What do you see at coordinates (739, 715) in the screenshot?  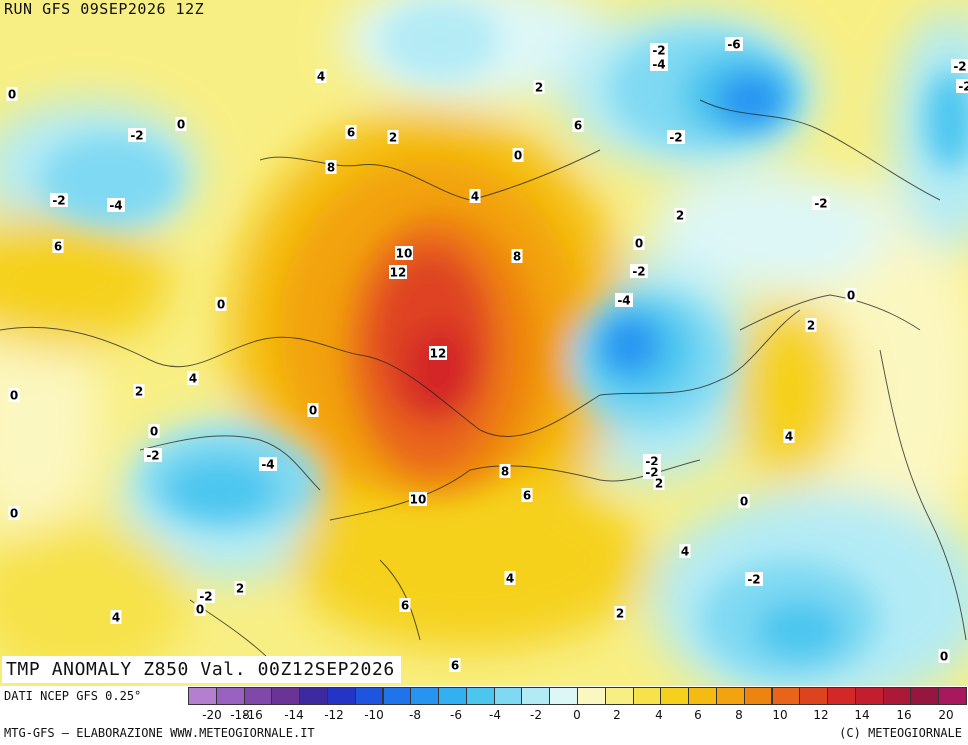 I see `scale-tick-label: 8` at bounding box center [739, 715].